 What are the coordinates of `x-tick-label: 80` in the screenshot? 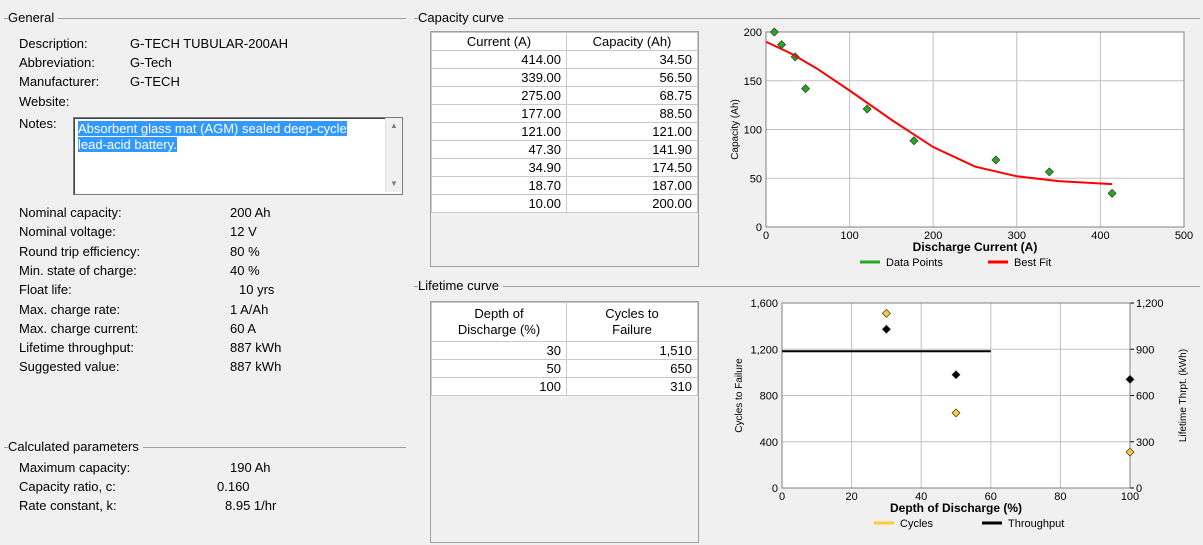 It's located at (1060, 497).